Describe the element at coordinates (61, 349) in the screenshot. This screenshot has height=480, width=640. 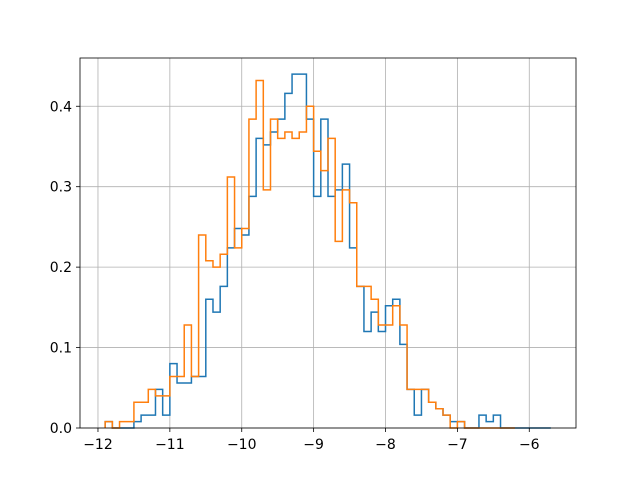
I see `y-tick-label: 0.1` at that location.